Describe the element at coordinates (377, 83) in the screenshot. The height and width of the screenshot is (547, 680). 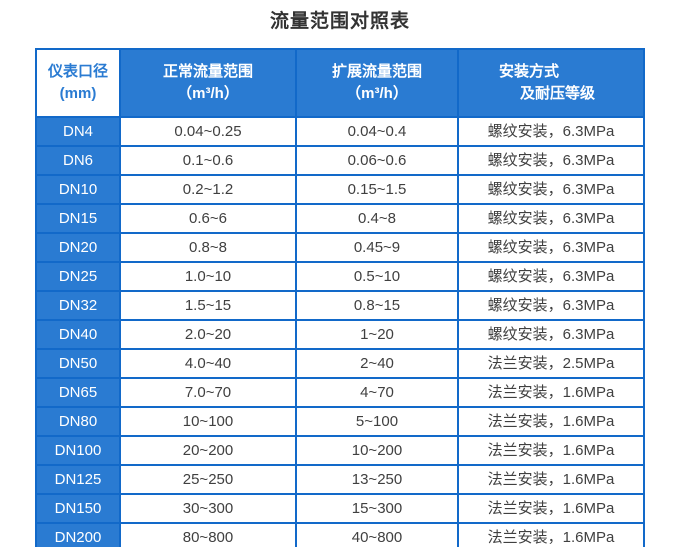
I see `header-extended-range-cell: 扩展流量范围 （m³/h）` at that location.